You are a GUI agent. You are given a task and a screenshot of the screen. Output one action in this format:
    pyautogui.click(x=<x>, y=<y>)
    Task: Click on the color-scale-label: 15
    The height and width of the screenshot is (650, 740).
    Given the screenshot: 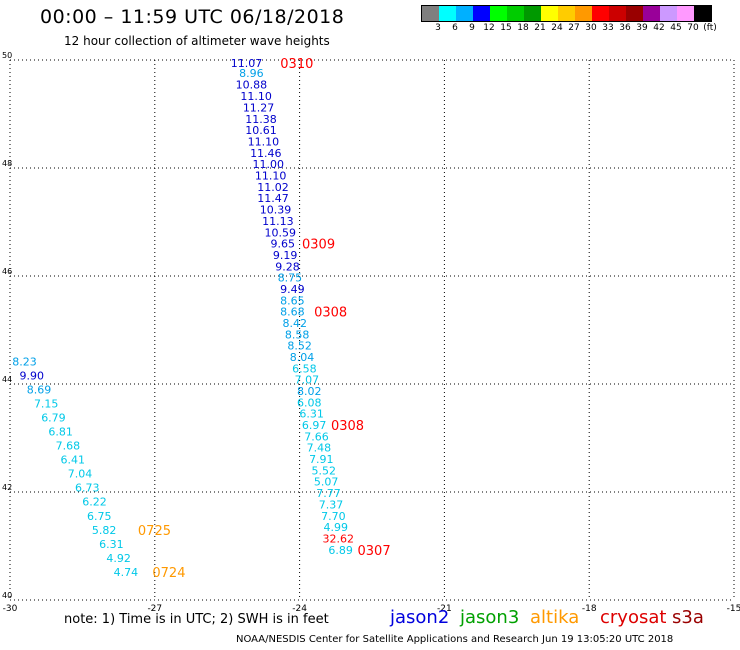 What is the action you would take?
    pyautogui.click(x=506, y=28)
    